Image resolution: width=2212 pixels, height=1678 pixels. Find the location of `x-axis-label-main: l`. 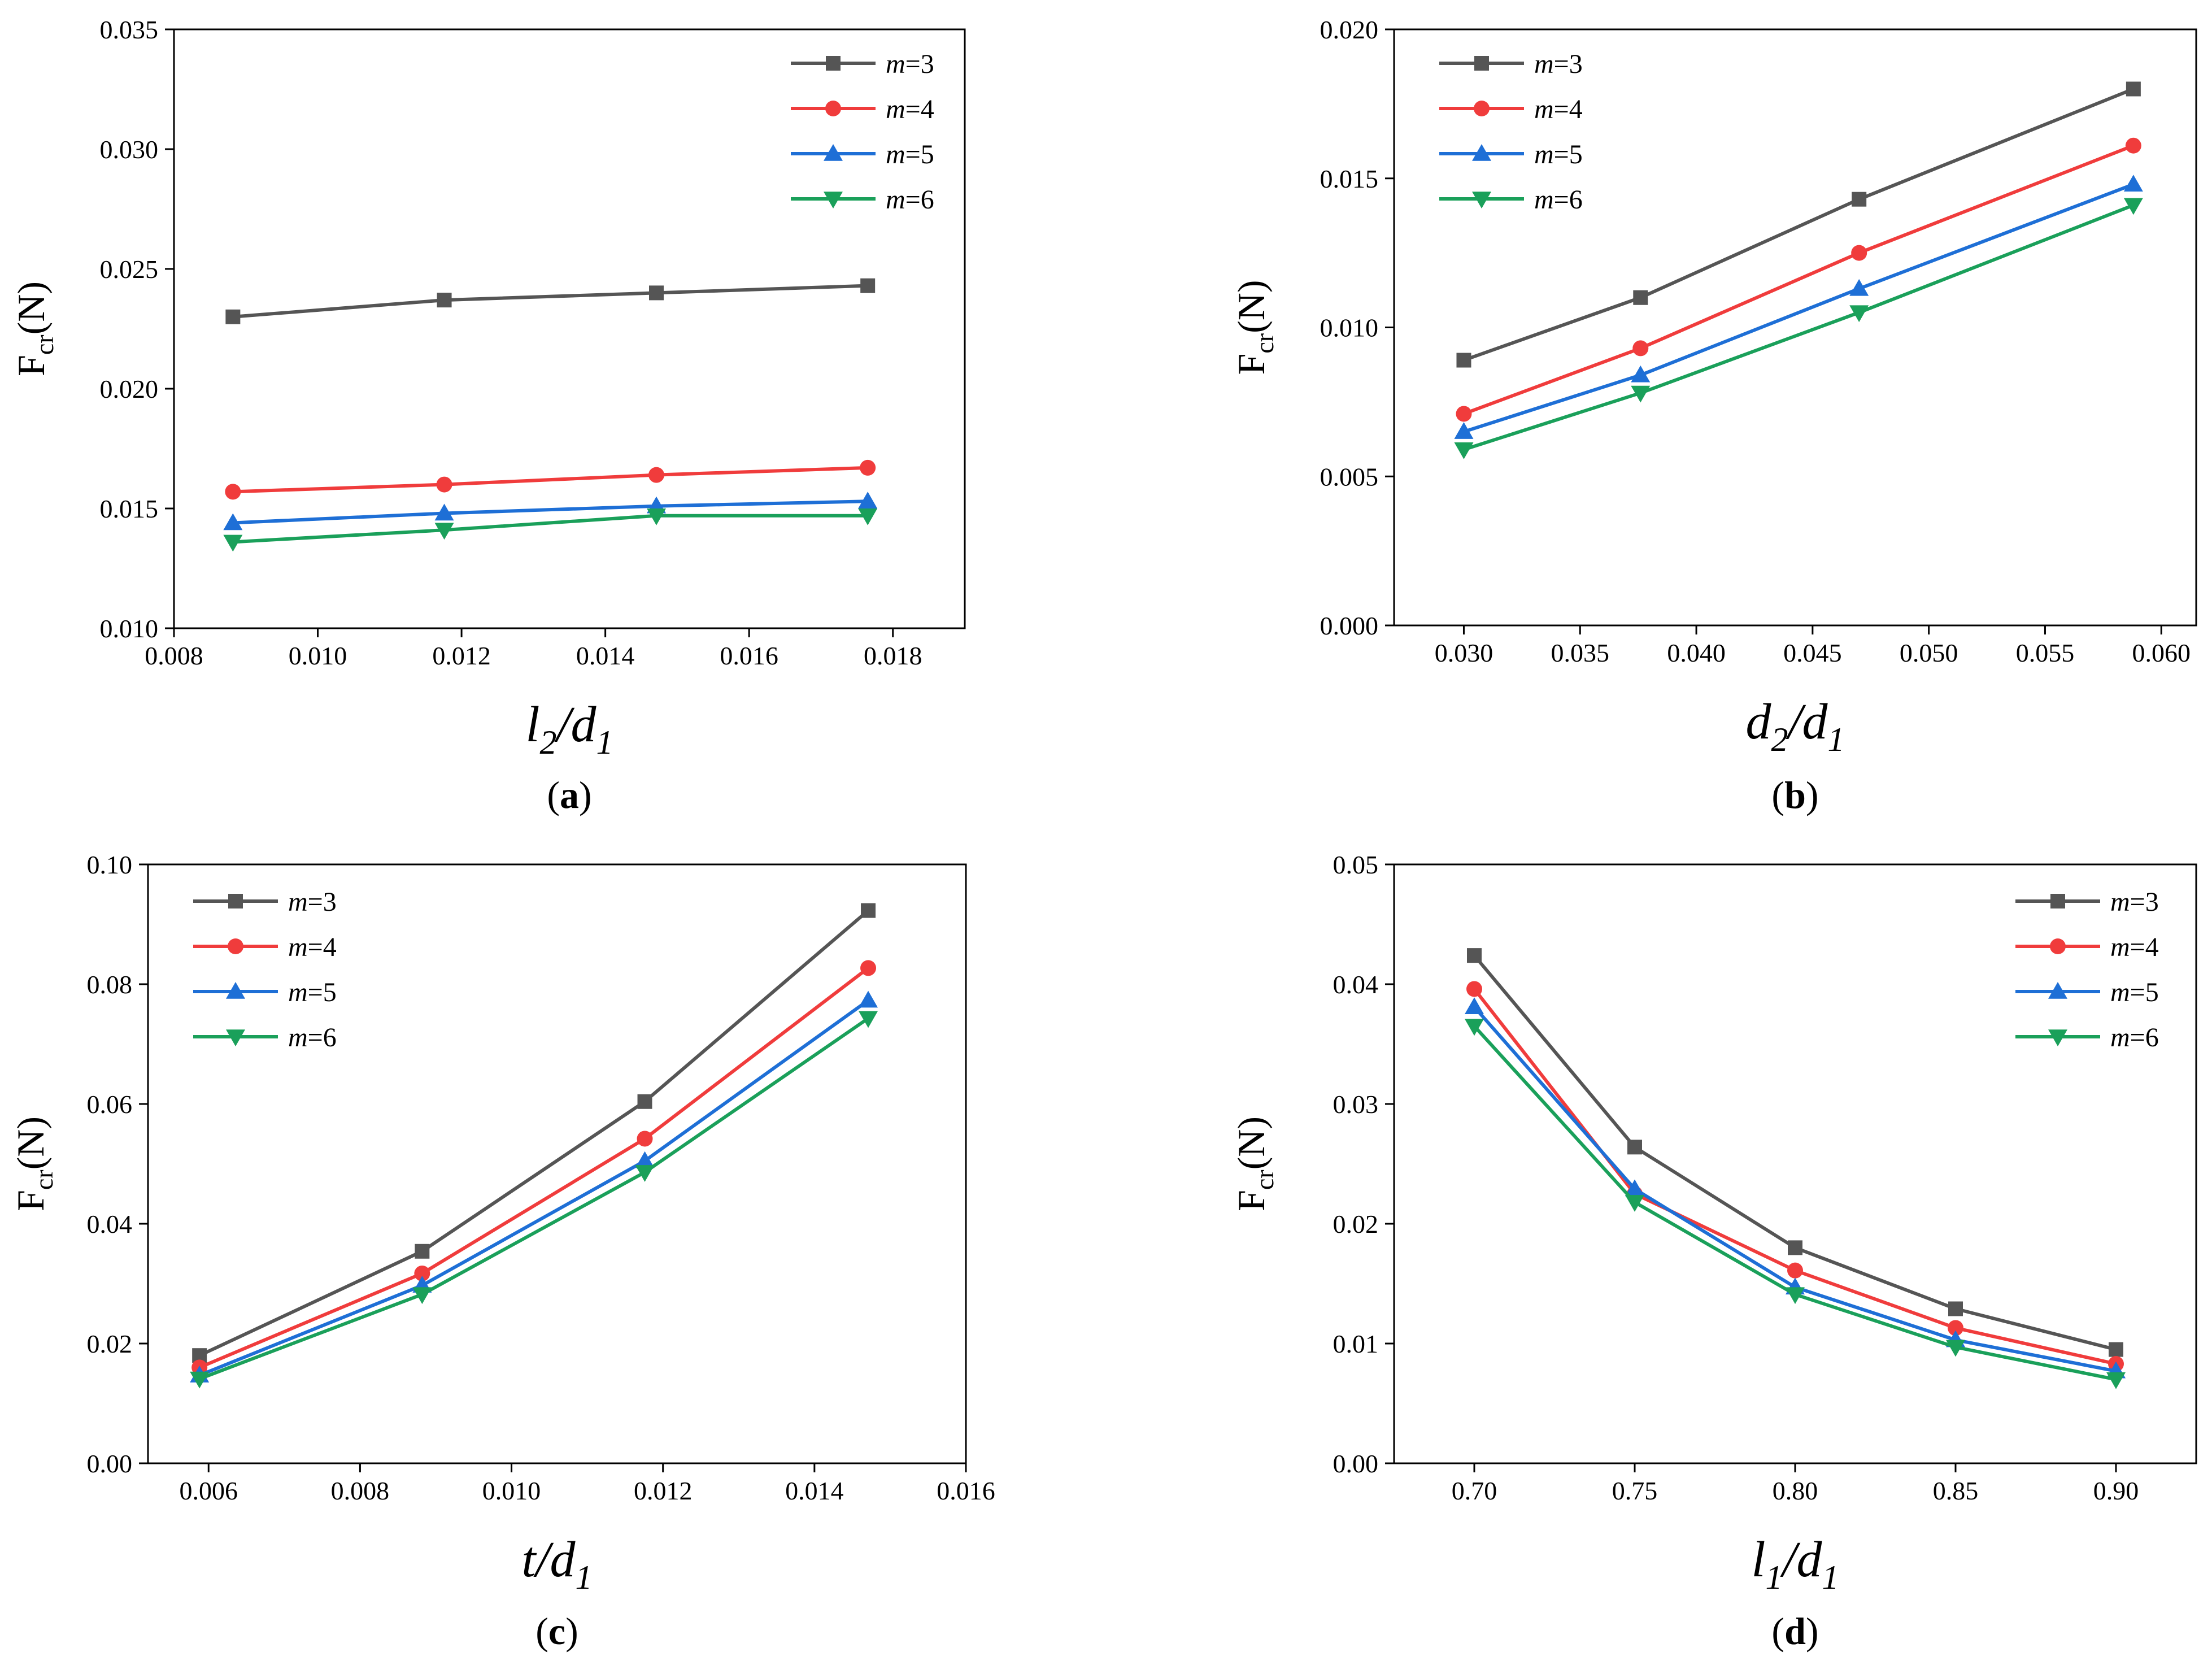

x-axis-label-main: l is located at coordinates (532, 725).